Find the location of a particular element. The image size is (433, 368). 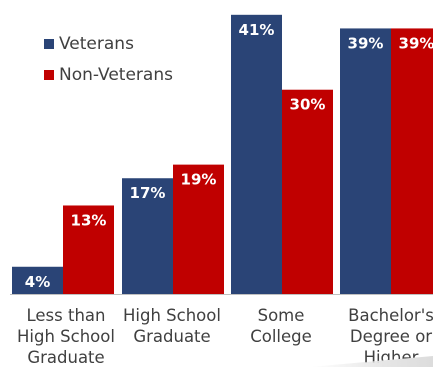

x-tick-label-less-than-high-school: Less than High School Graduate is located at coordinates (66, 336).